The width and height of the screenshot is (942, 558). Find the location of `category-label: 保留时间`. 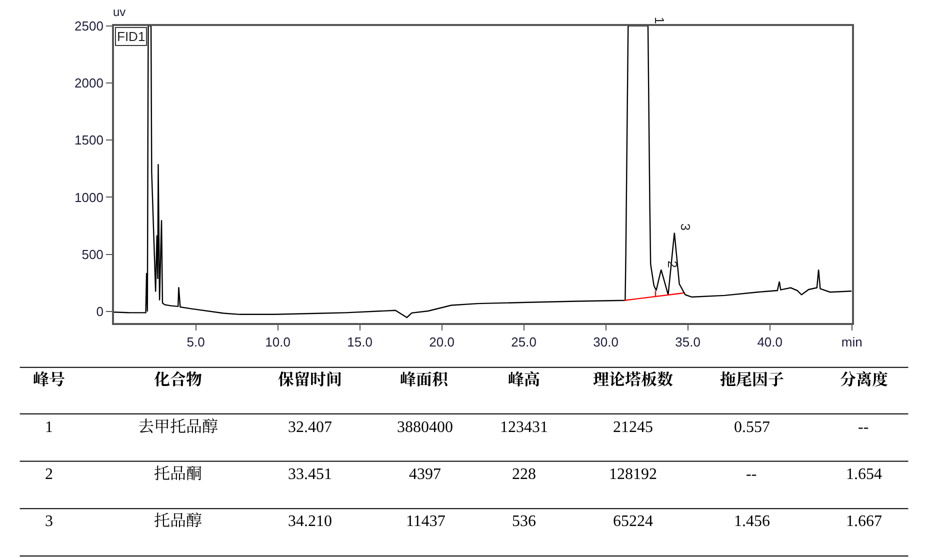

category-label: 保留时间 is located at coordinates (310, 380).